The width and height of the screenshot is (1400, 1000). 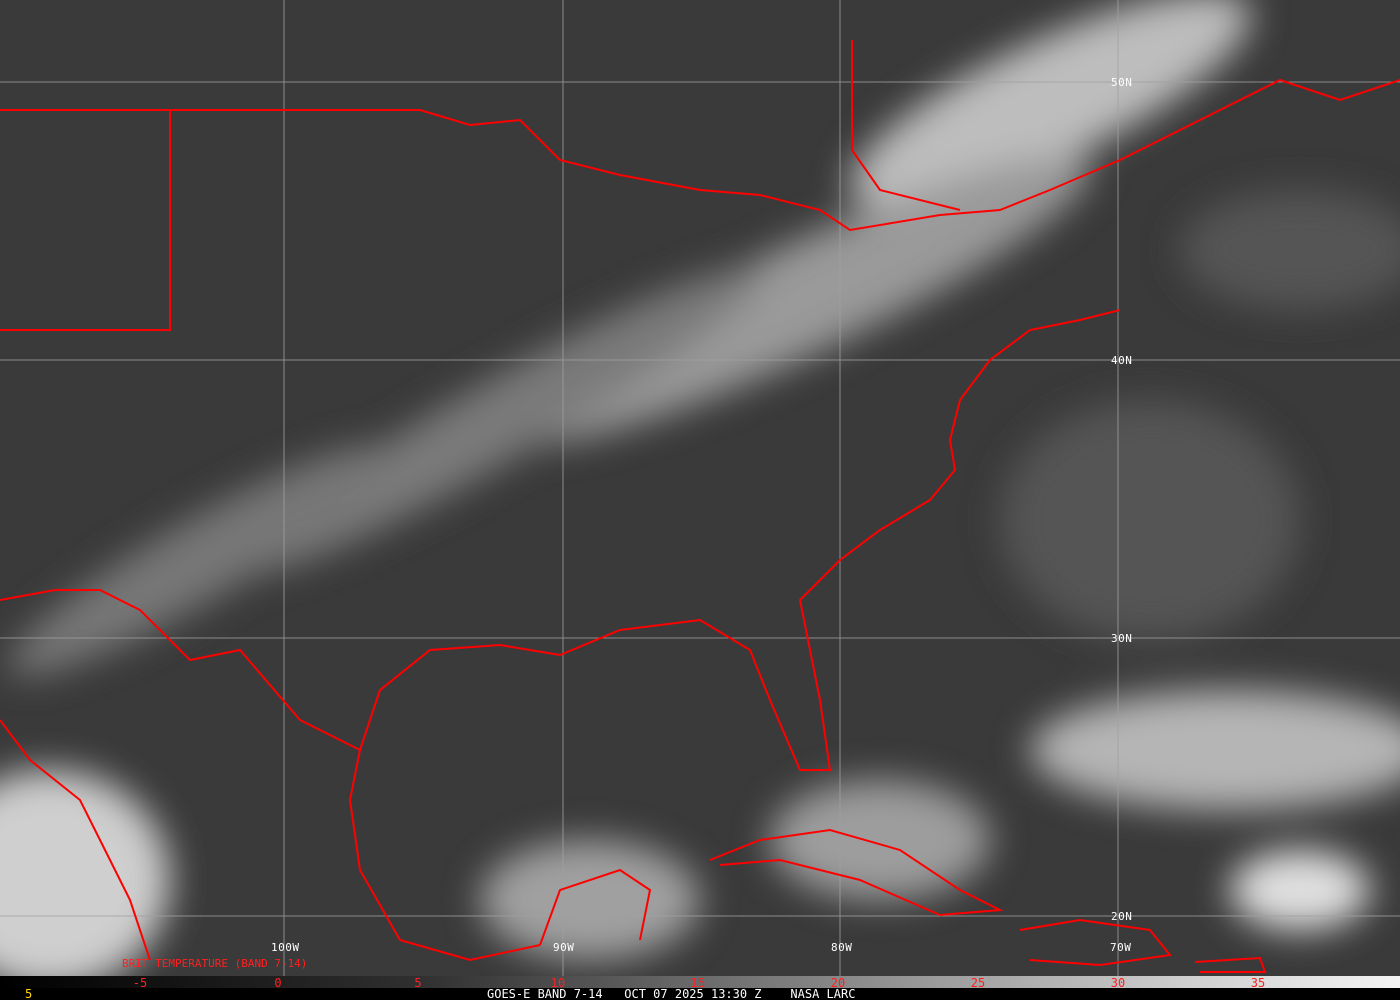 I want to click on scale-tick-label: 30, so click(x=1118, y=983).